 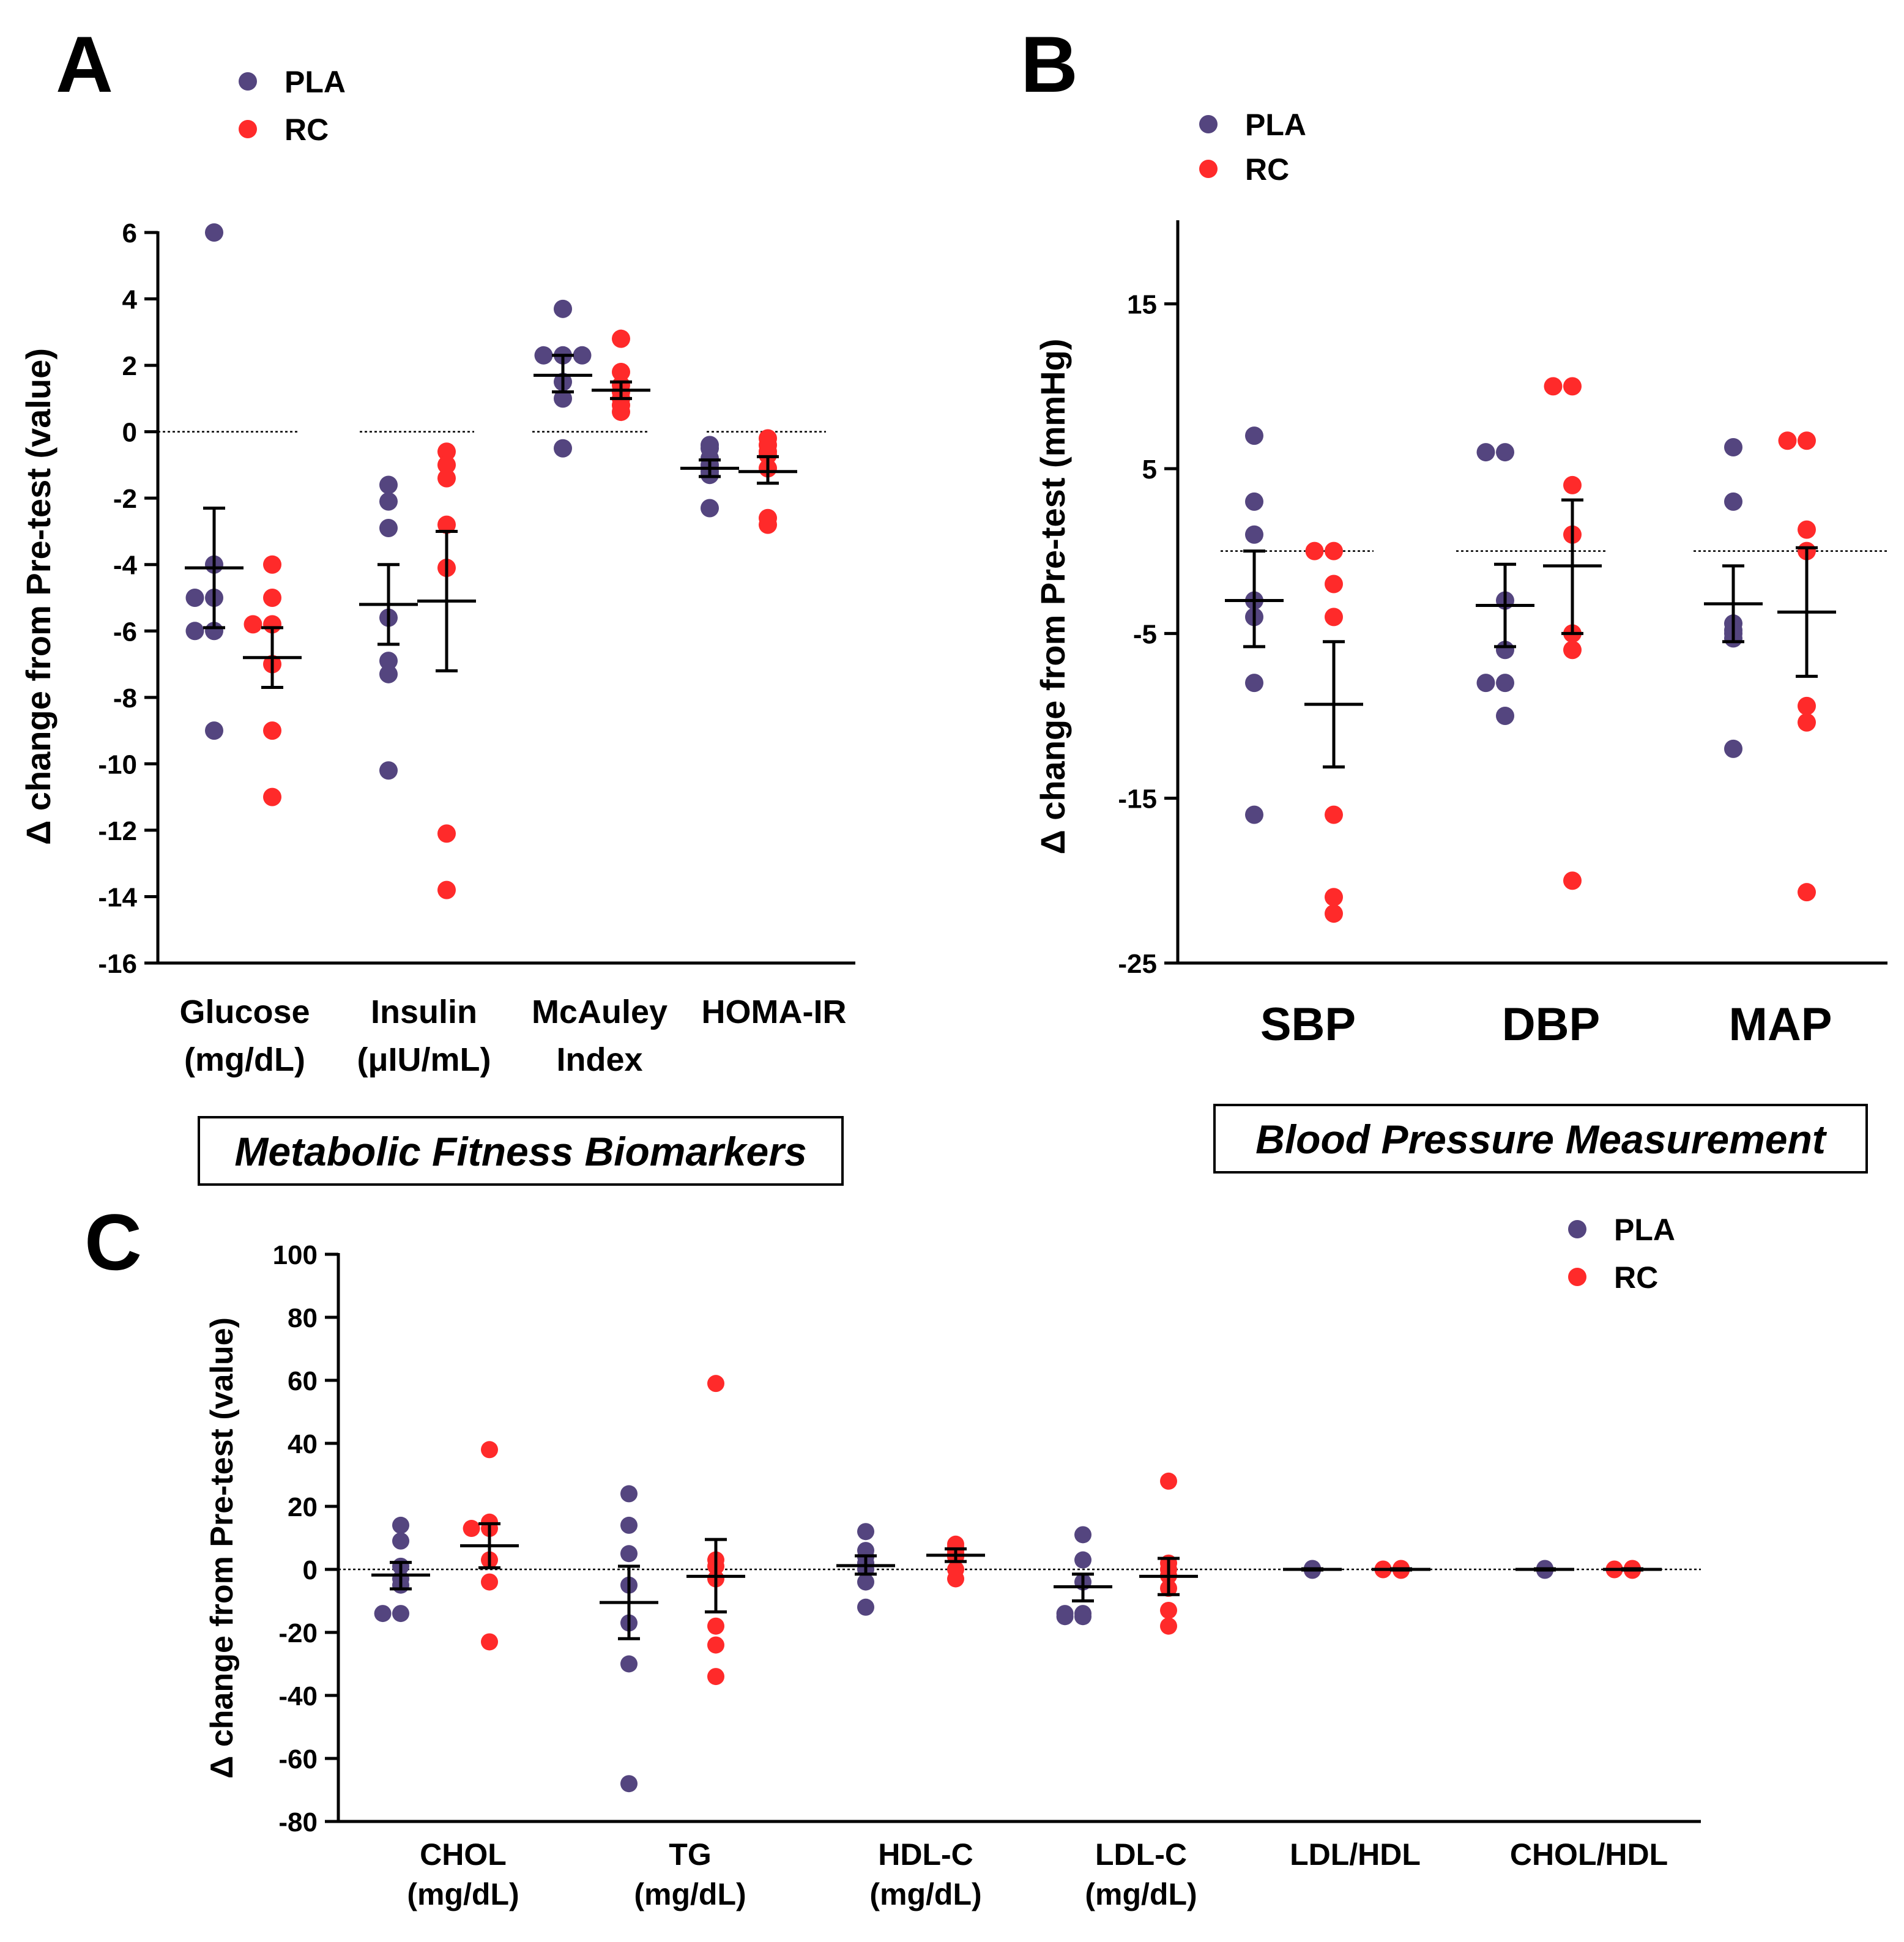 I want to click on legend: PLA RC, so click(x=292, y=106).